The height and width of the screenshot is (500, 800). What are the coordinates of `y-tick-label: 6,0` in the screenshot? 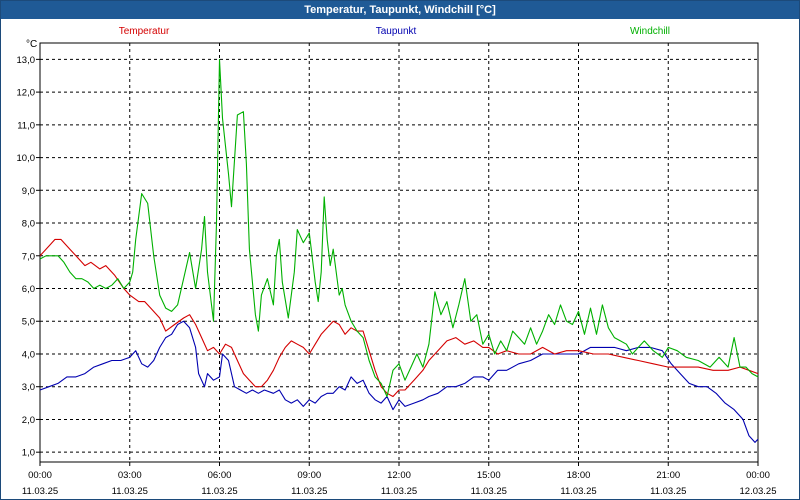 It's located at (28, 289).